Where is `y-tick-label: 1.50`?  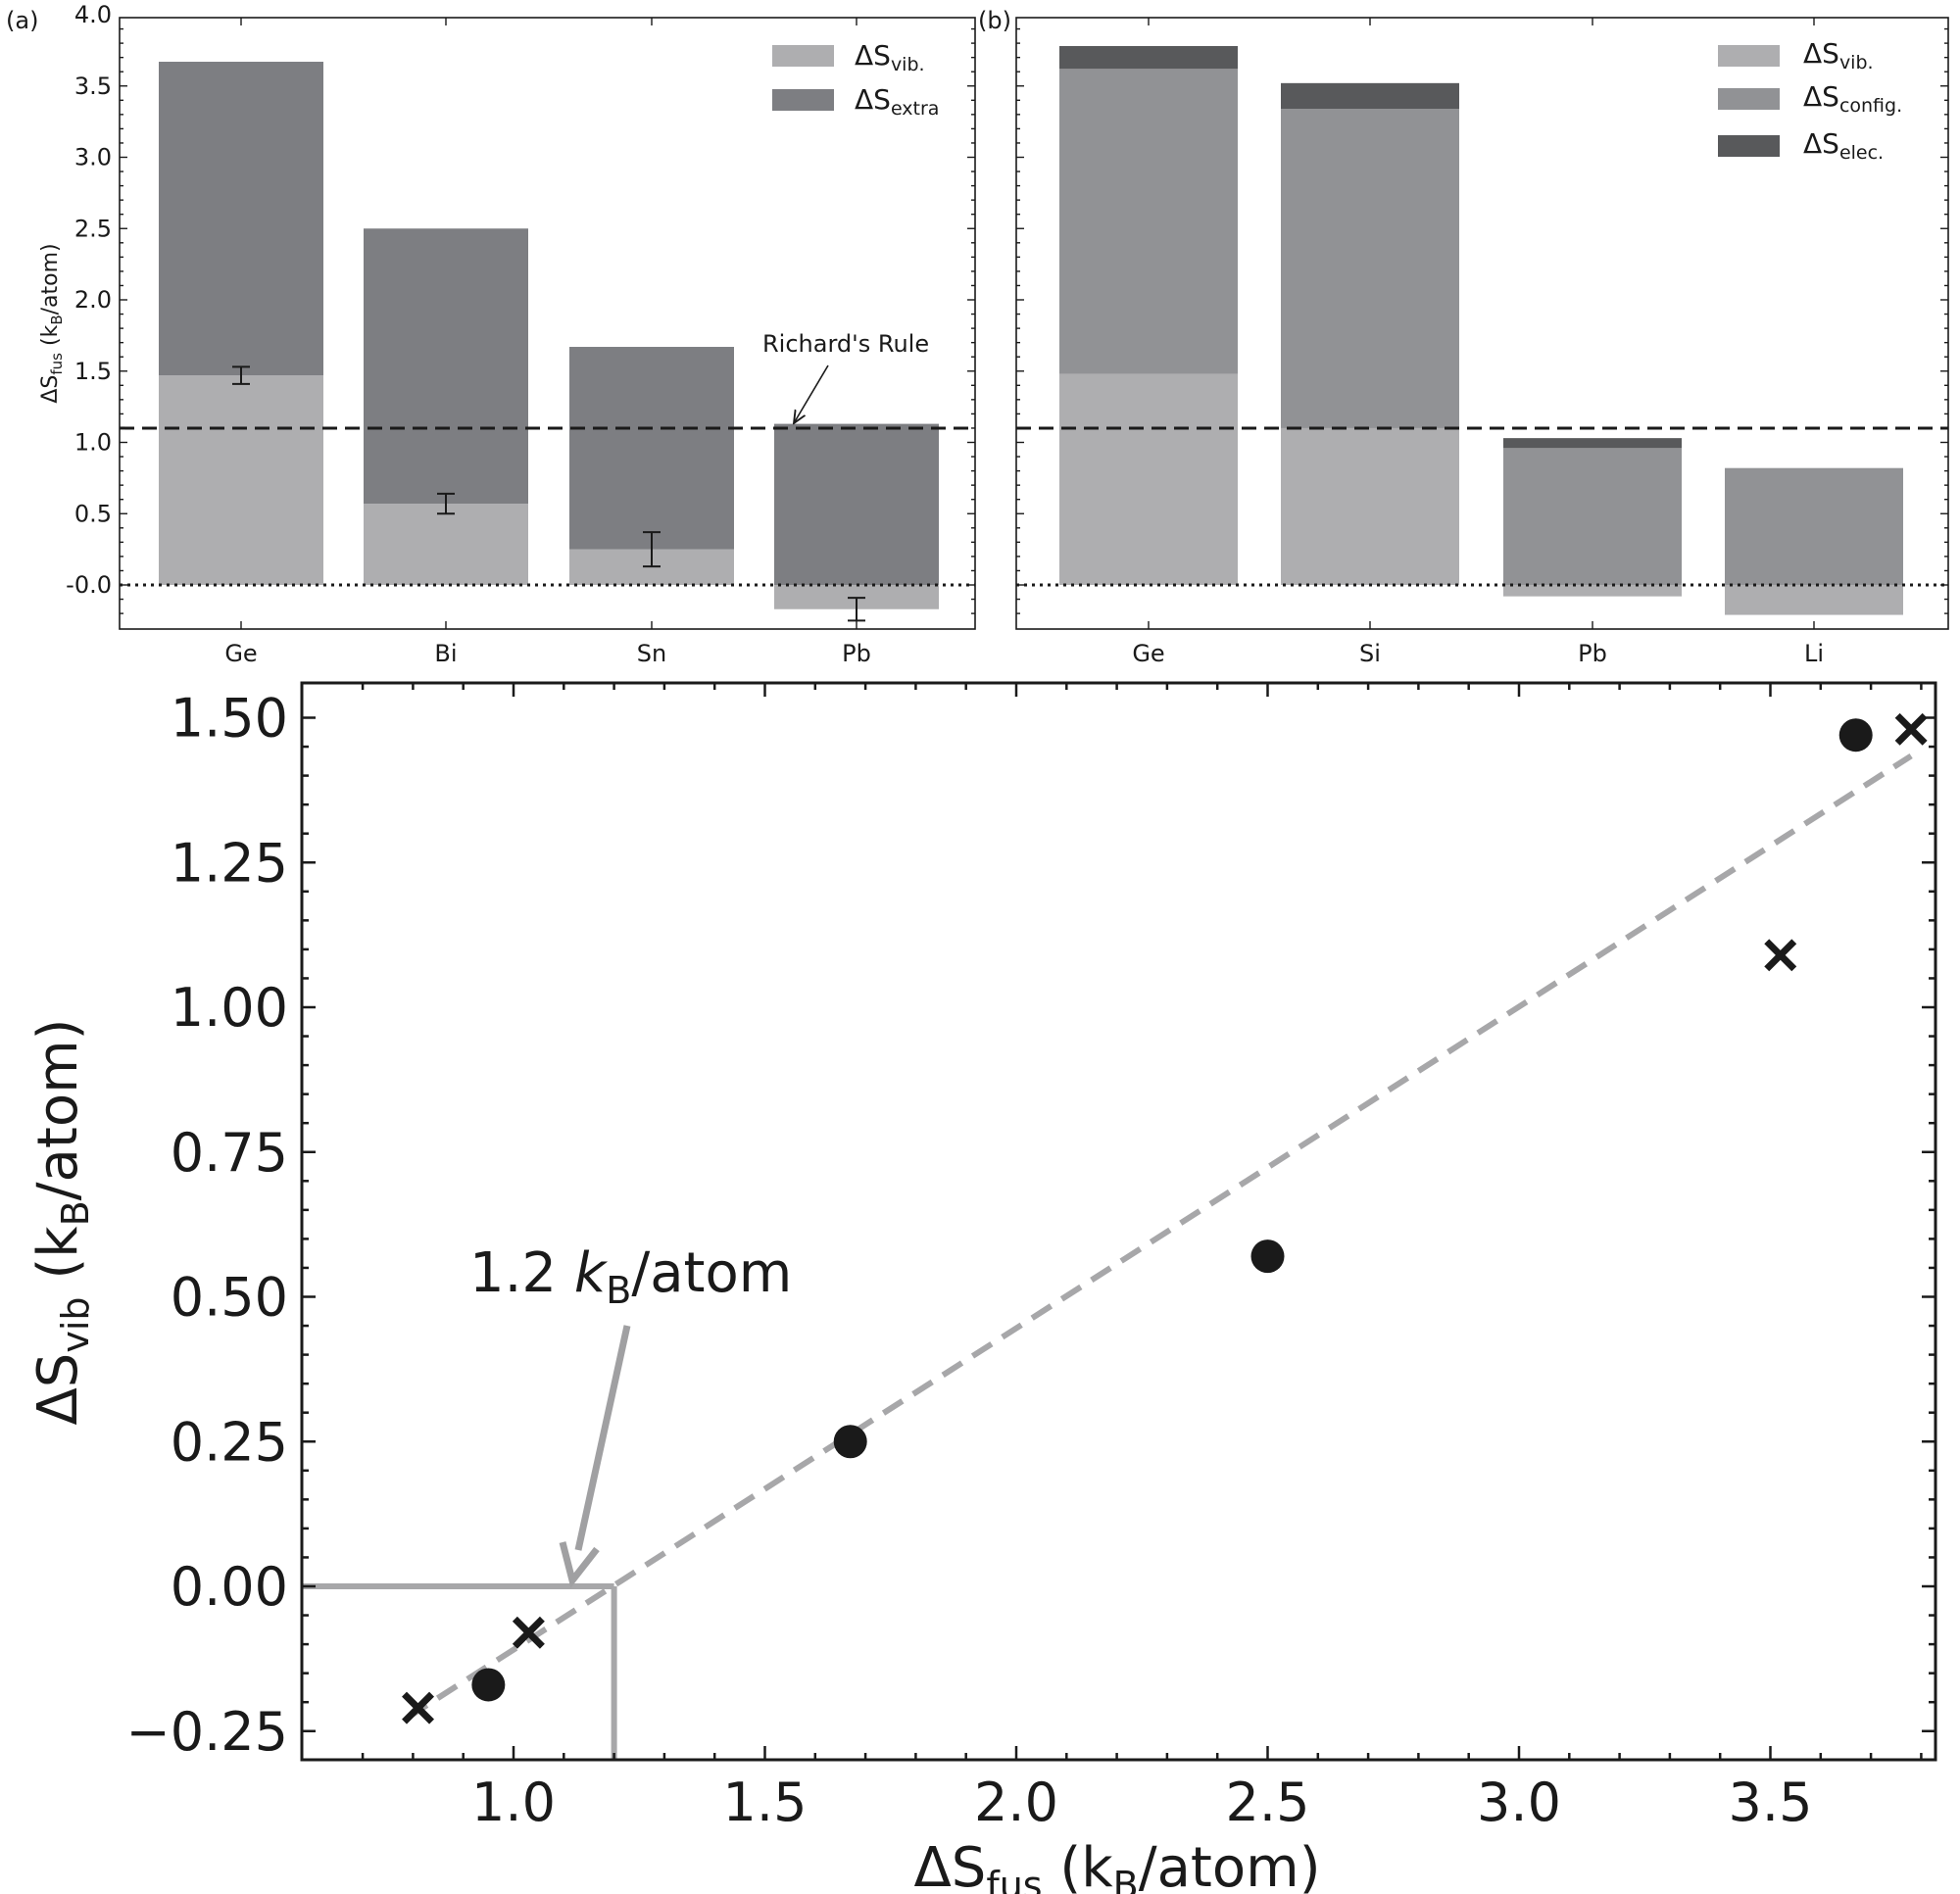
y-tick-label: 1.50 is located at coordinates (229, 719).